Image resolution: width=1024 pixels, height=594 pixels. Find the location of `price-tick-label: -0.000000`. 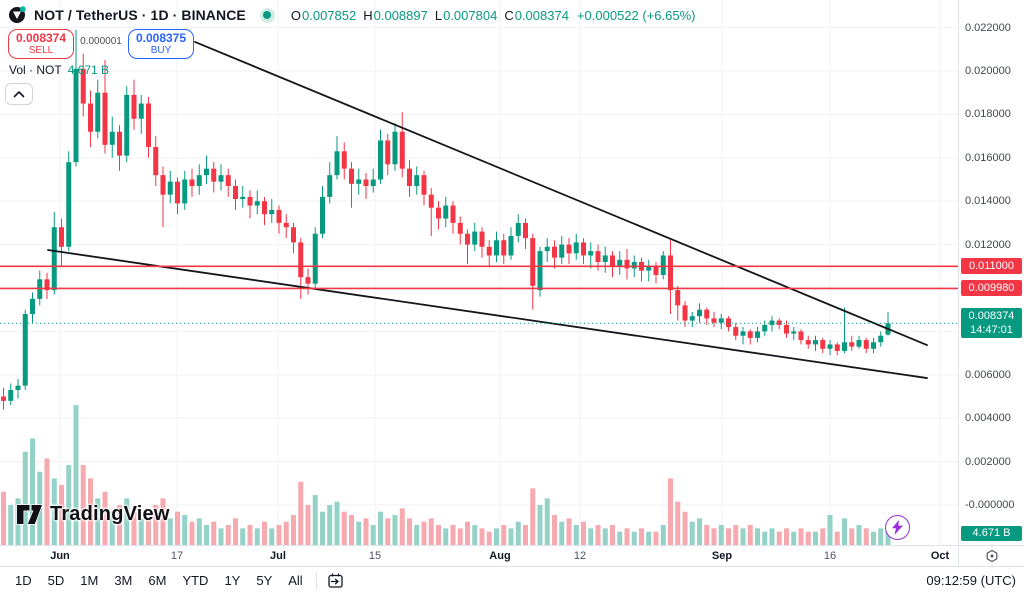

price-tick-label: -0.000000 is located at coordinates (990, 505).